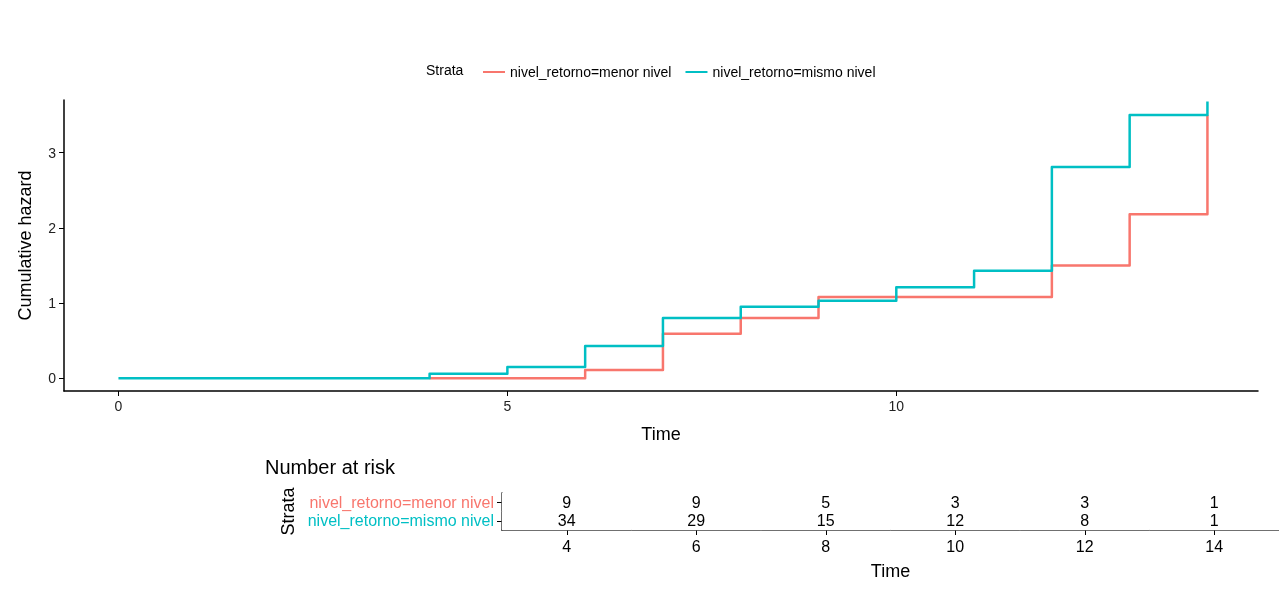  I want to click on legend-label: nivel_retorno=mismo nivel, so click(794, 72).